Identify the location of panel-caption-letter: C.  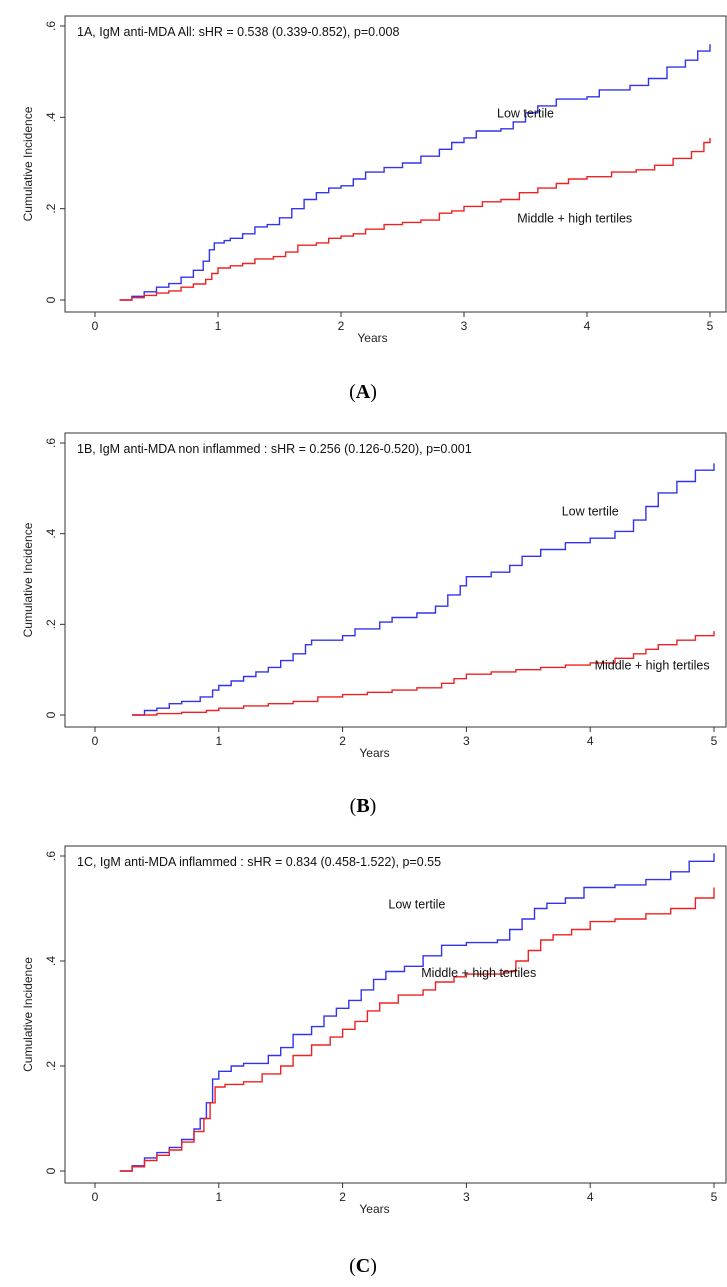
(363, 1266).